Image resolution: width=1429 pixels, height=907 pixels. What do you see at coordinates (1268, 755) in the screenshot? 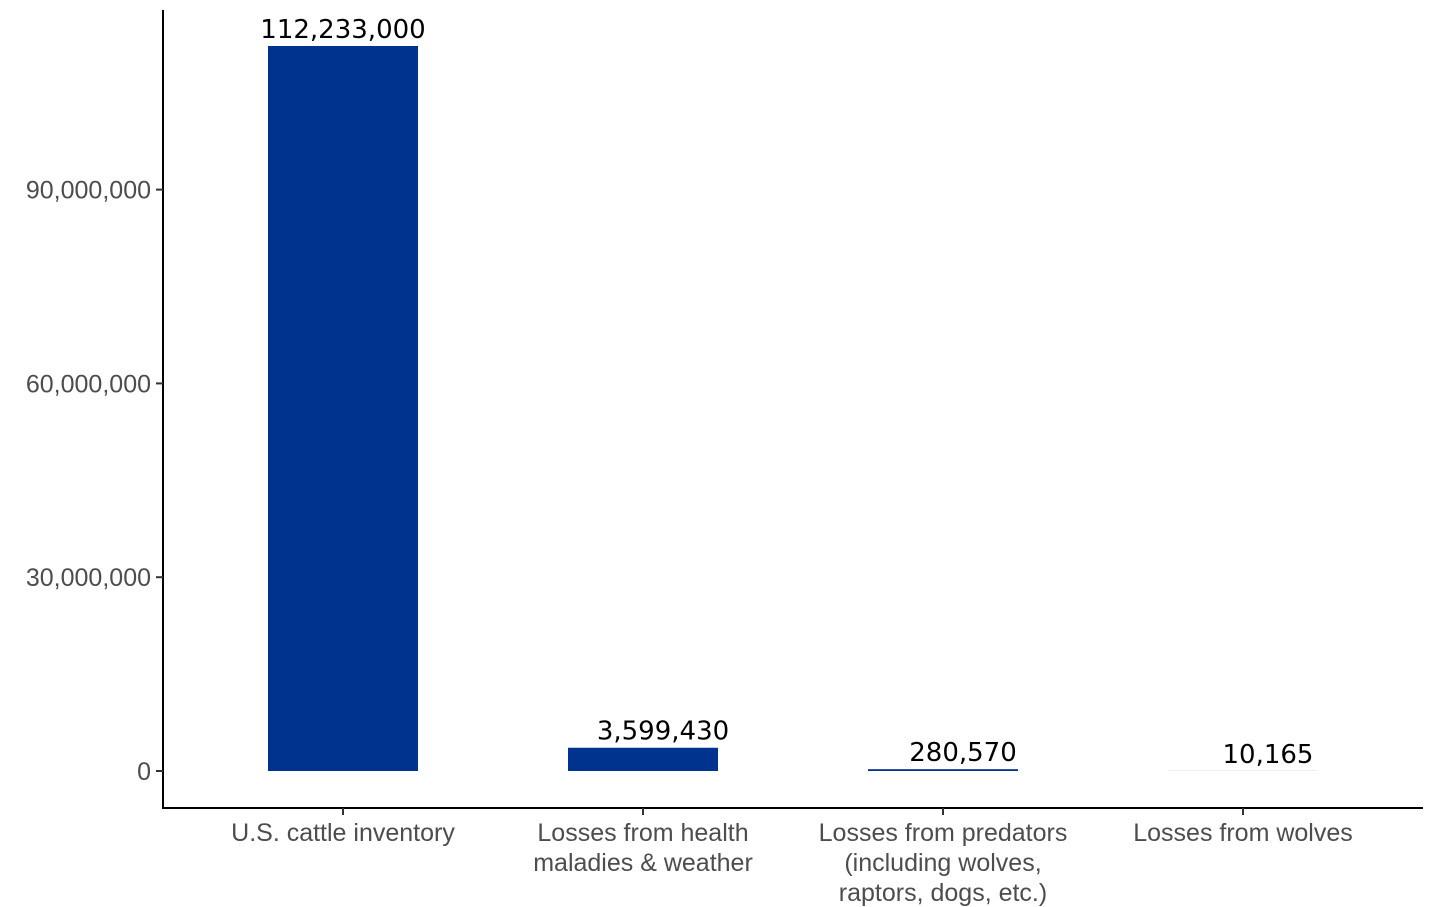
I see `data-label-3: 10,165` at bounding box center [1268, 755].